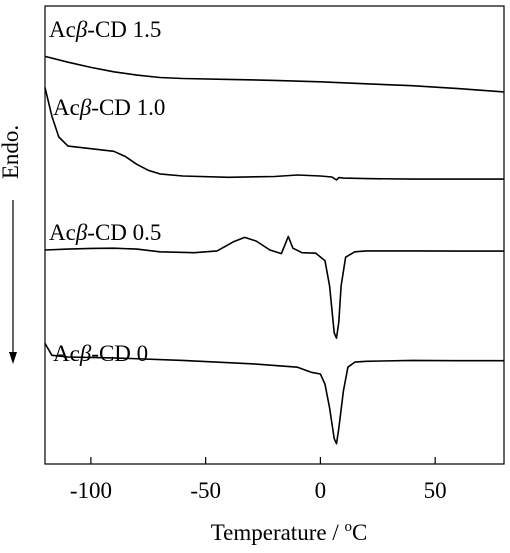 This screenshot has width=510, height=553. I want to click on x-tick-label: -50, so click(205, 490).